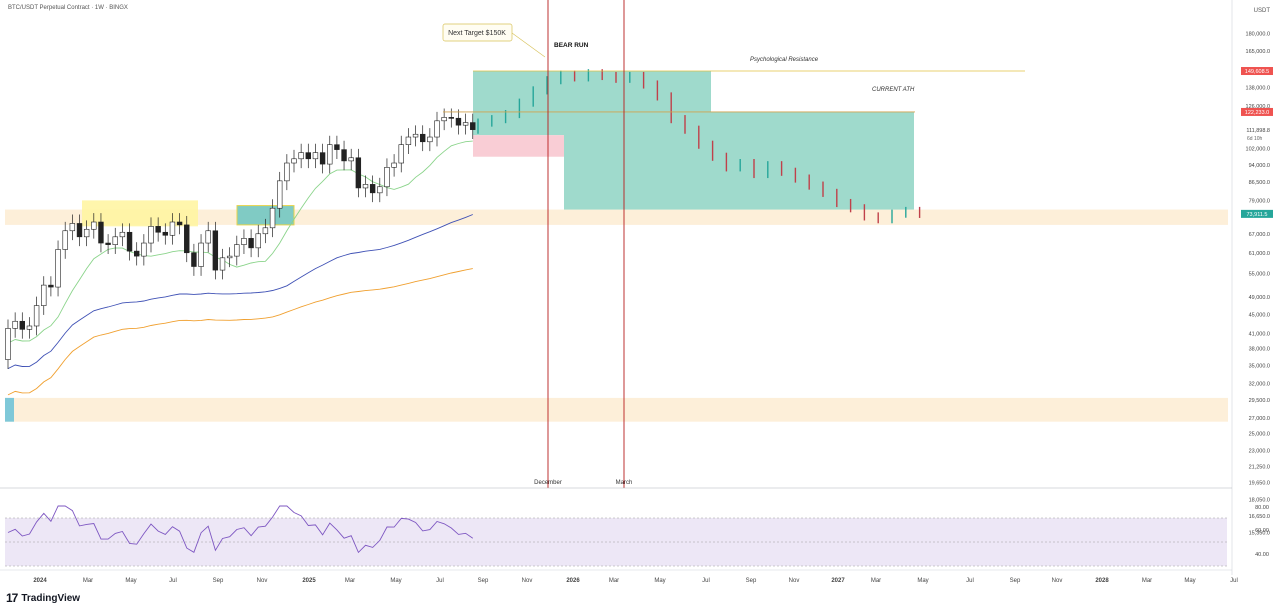 Image resolution: width=1280 pixels, height=609 pixels. I want to click on stop-loss-box, so click(518, 146).